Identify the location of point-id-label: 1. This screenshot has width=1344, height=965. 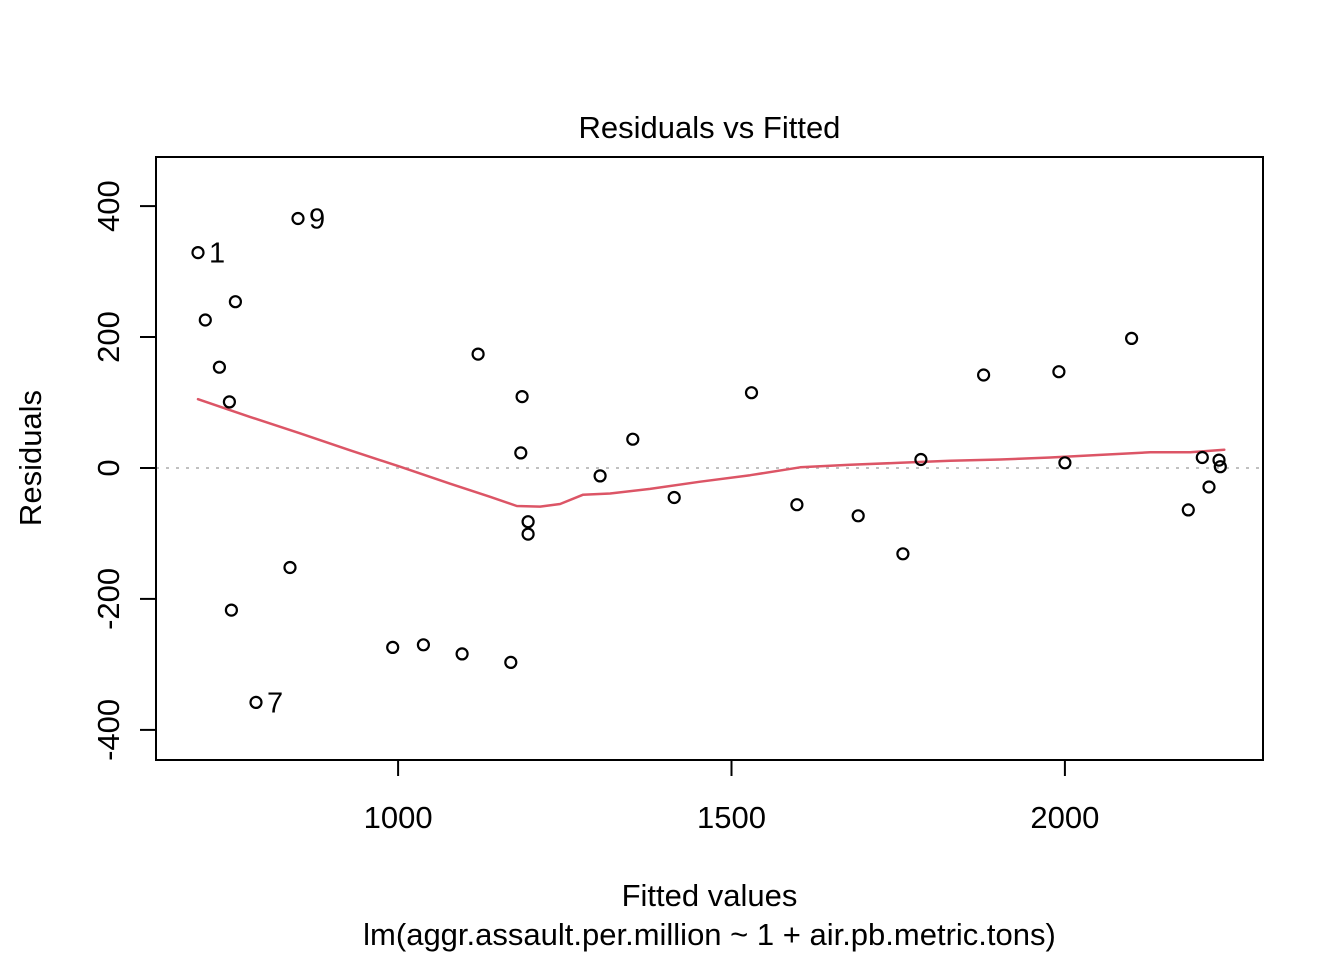
(217, 254).